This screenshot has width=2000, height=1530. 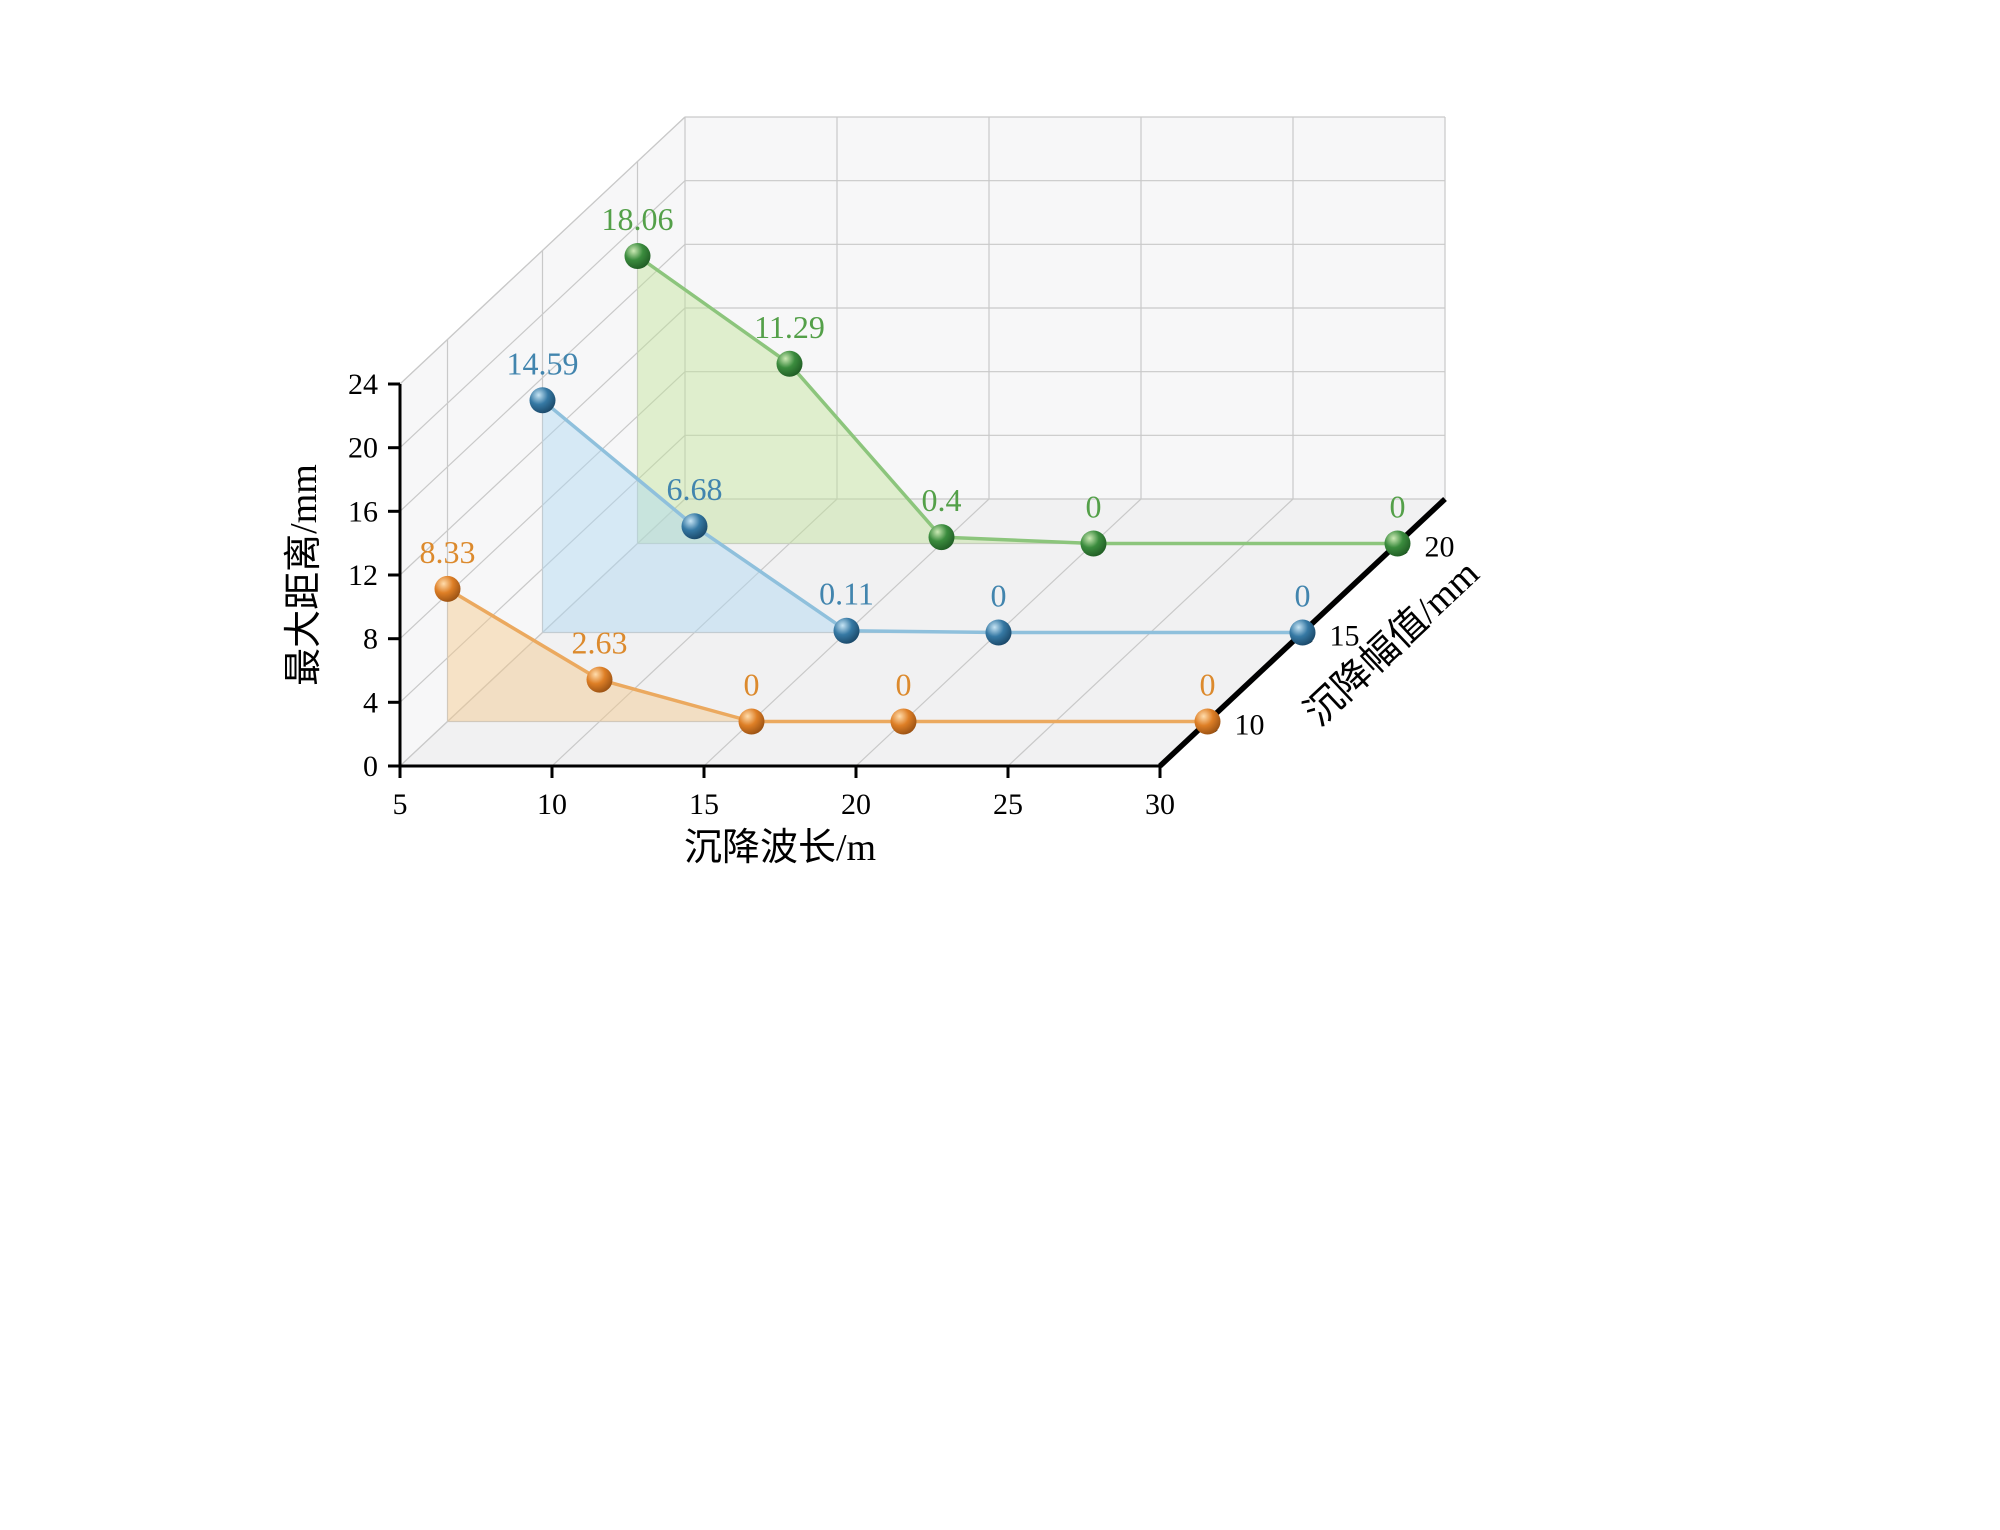 I want to click on series-amplitude-15: 14.59 6.68 0.11 0 0, so click(x=911, y=495).